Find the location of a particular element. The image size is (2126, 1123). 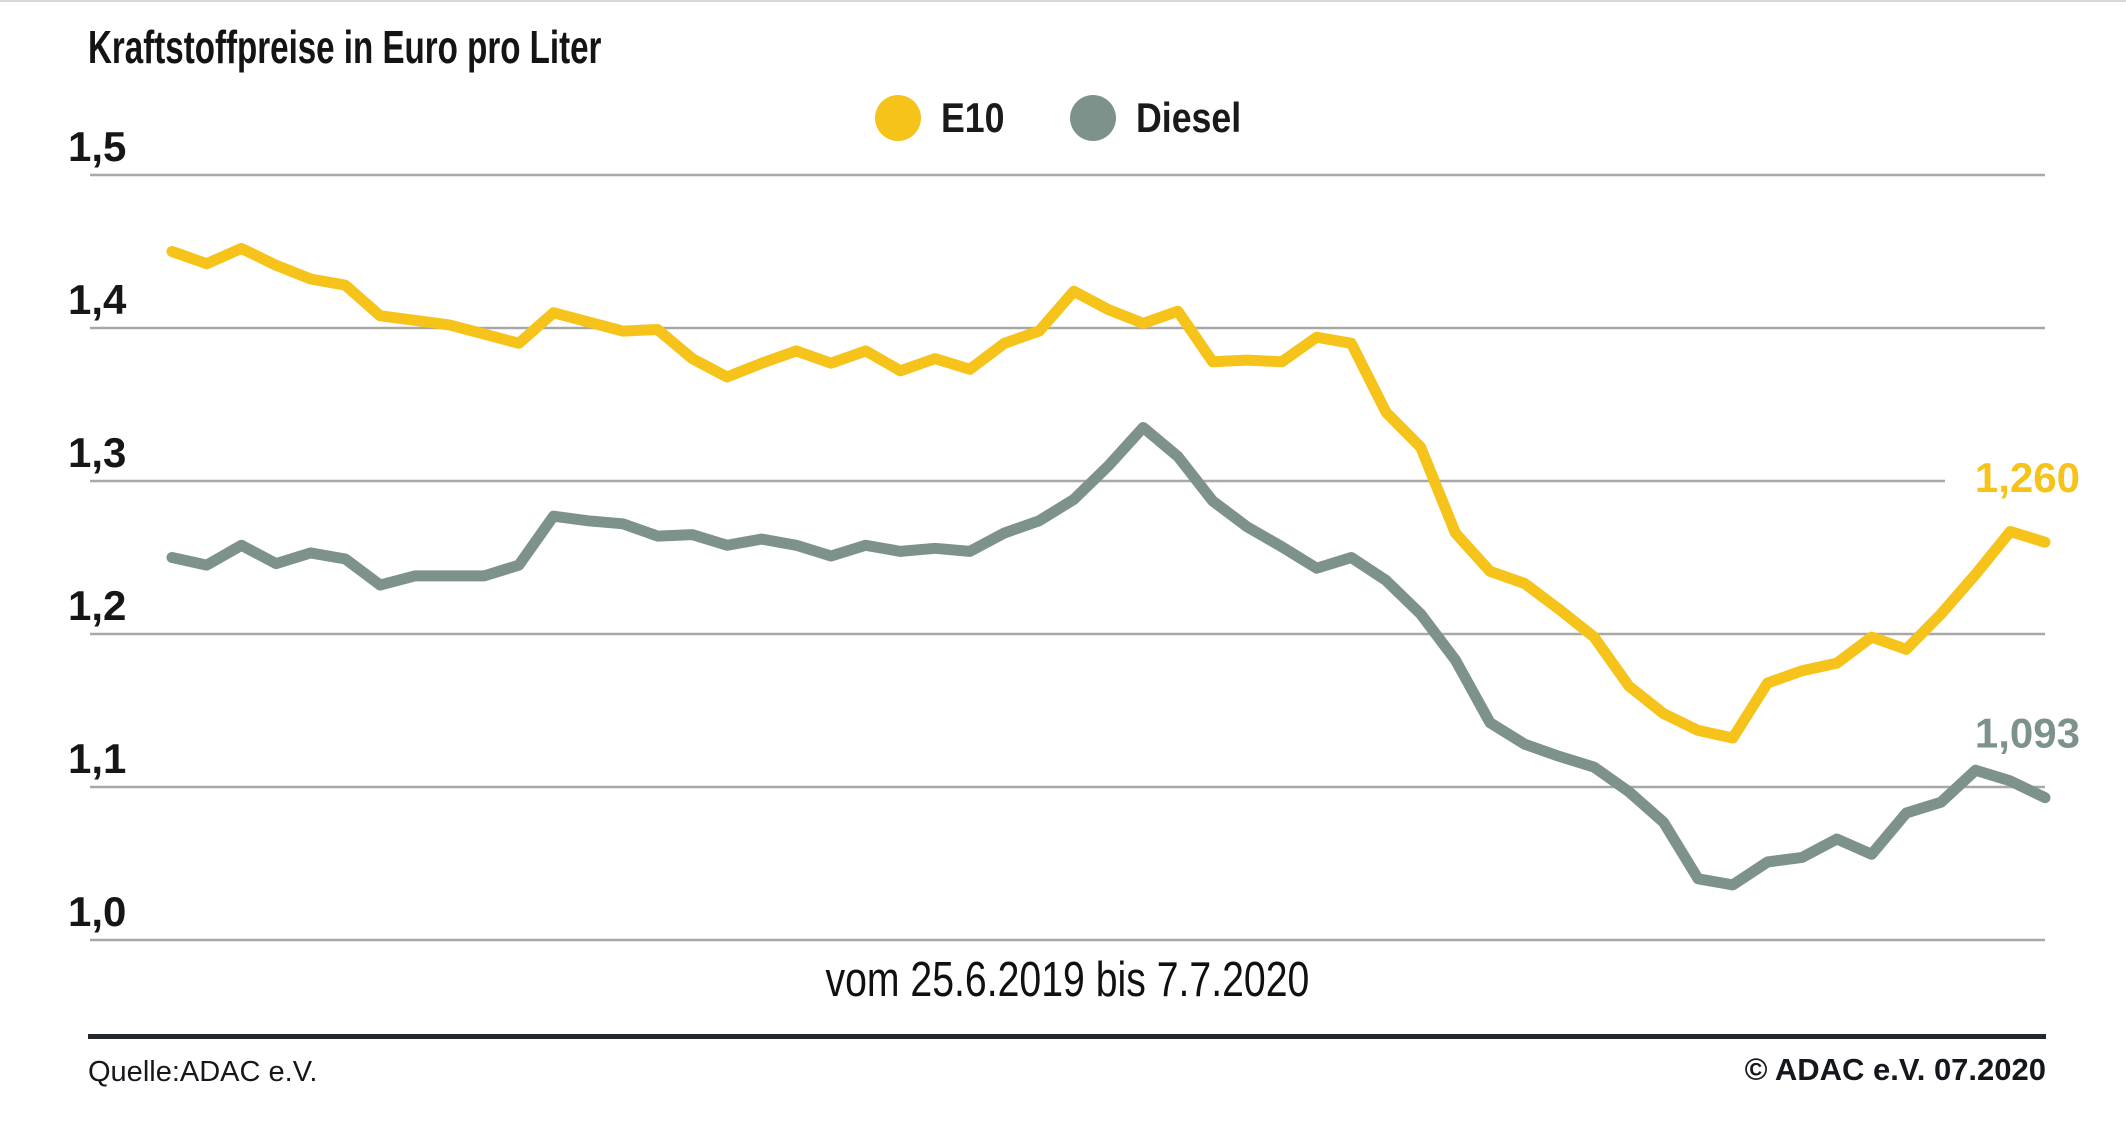

x-axis-caption-text: vom 25.6.2019 bis 7.7.2020 is located at coordinates (1067, 980).